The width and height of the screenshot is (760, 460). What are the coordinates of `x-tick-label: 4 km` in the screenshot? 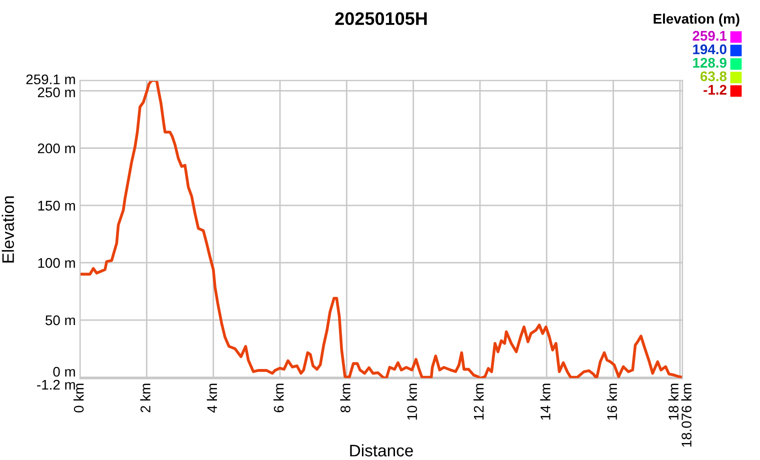 It's located at (211, 398).